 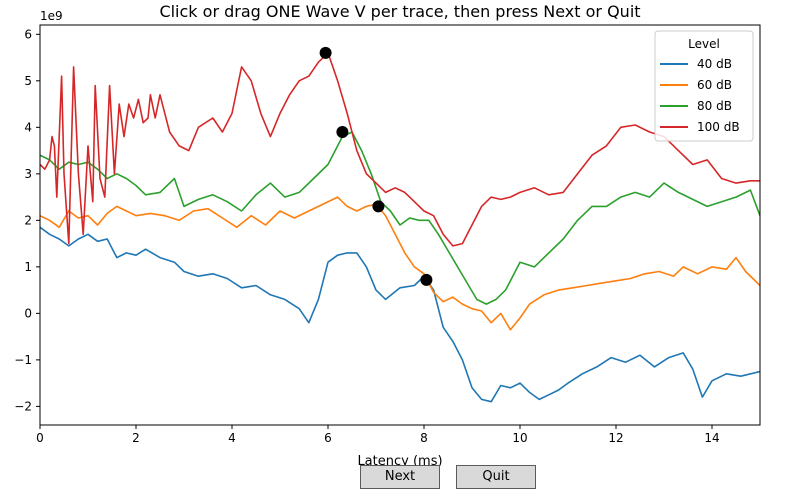 What do you see at coordinates (23, 360) in the screenshot?
I see `y-tick-label: −1` at bounding box center [23, 360].